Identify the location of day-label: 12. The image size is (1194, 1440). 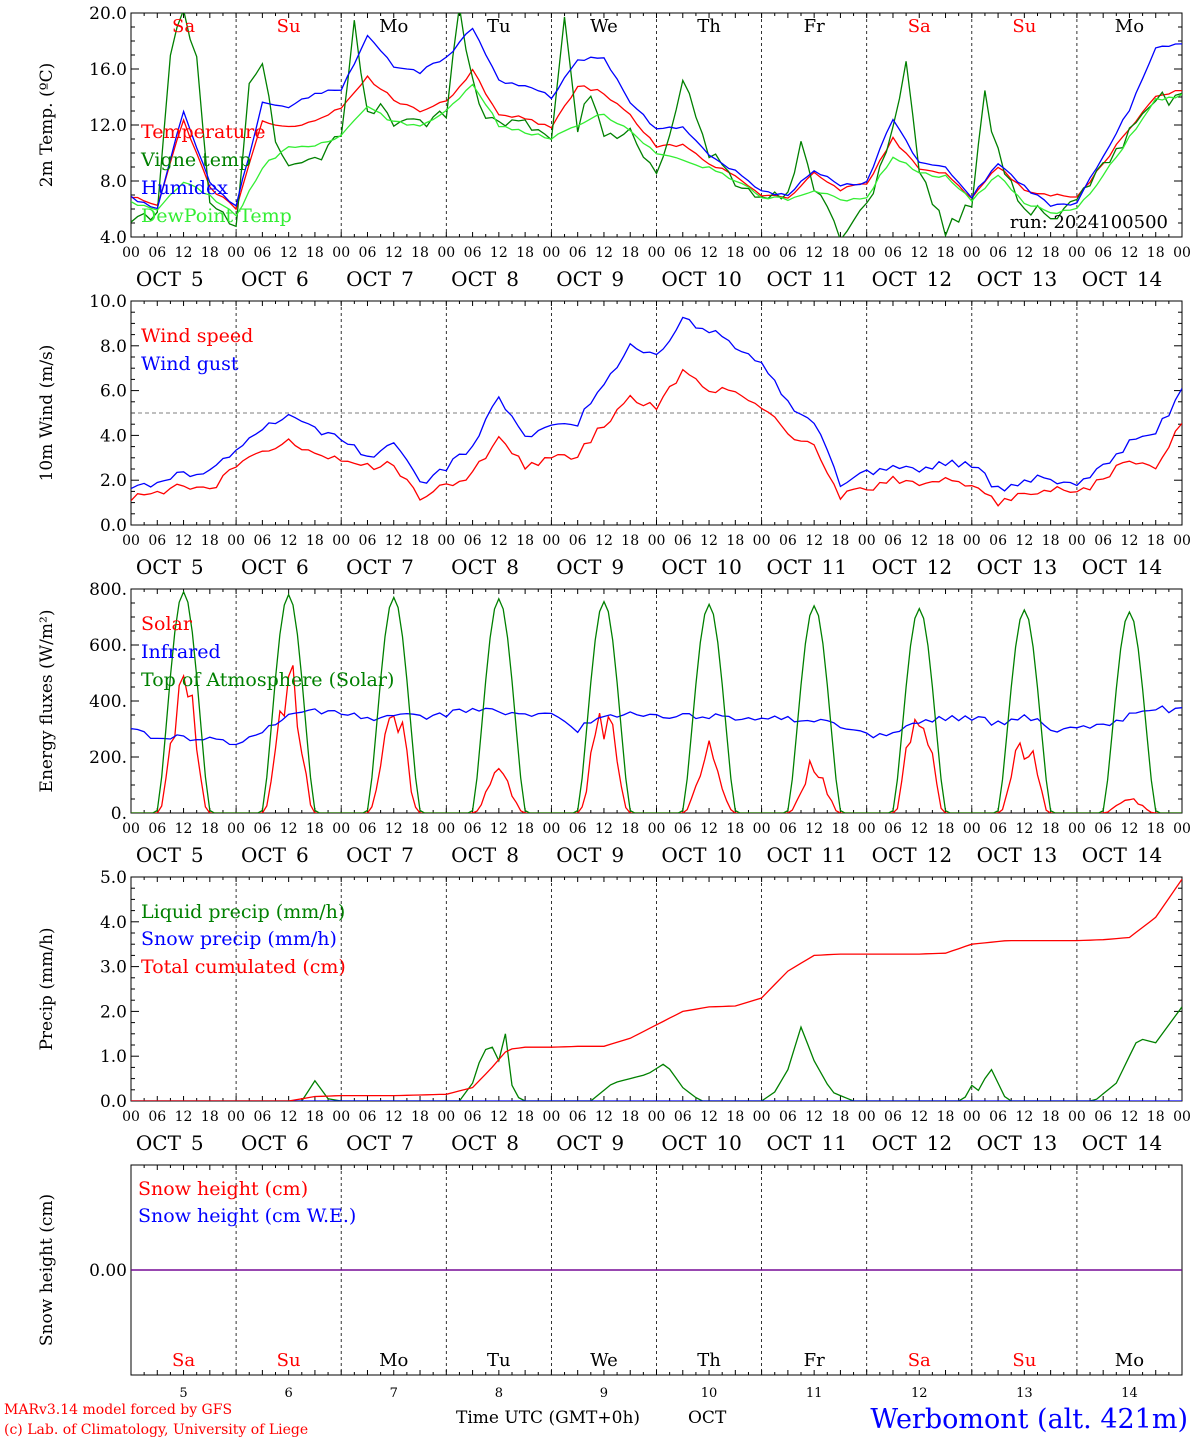
(939, 1143).